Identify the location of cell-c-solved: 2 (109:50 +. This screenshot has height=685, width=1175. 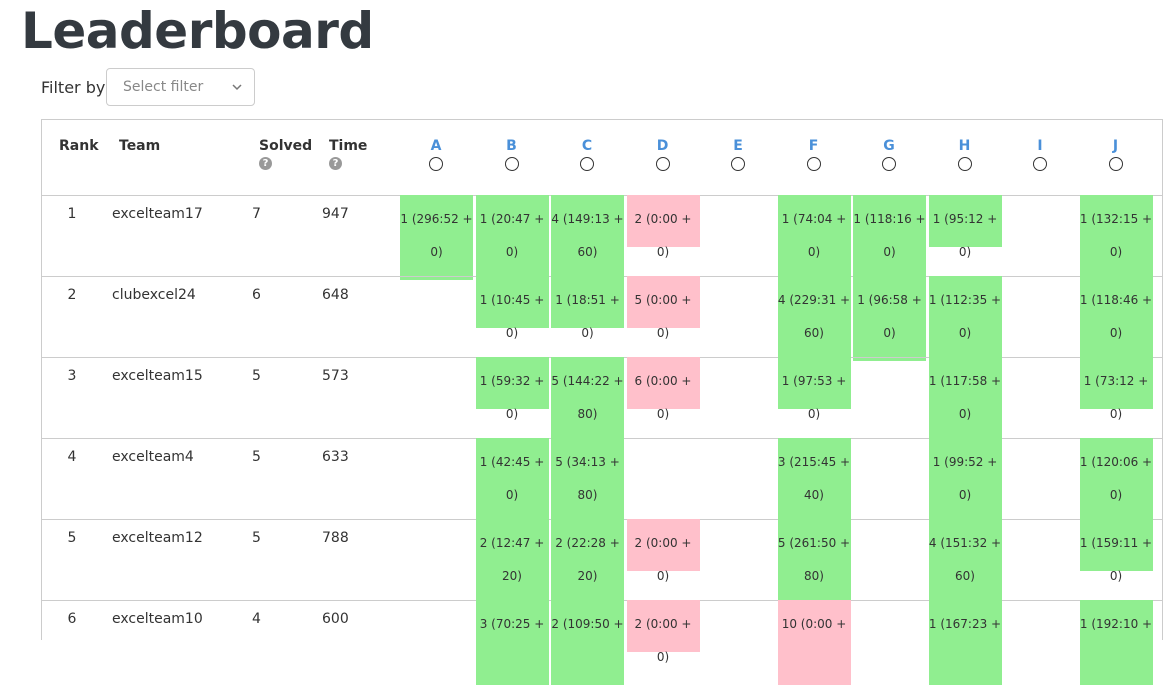
(587, 642).